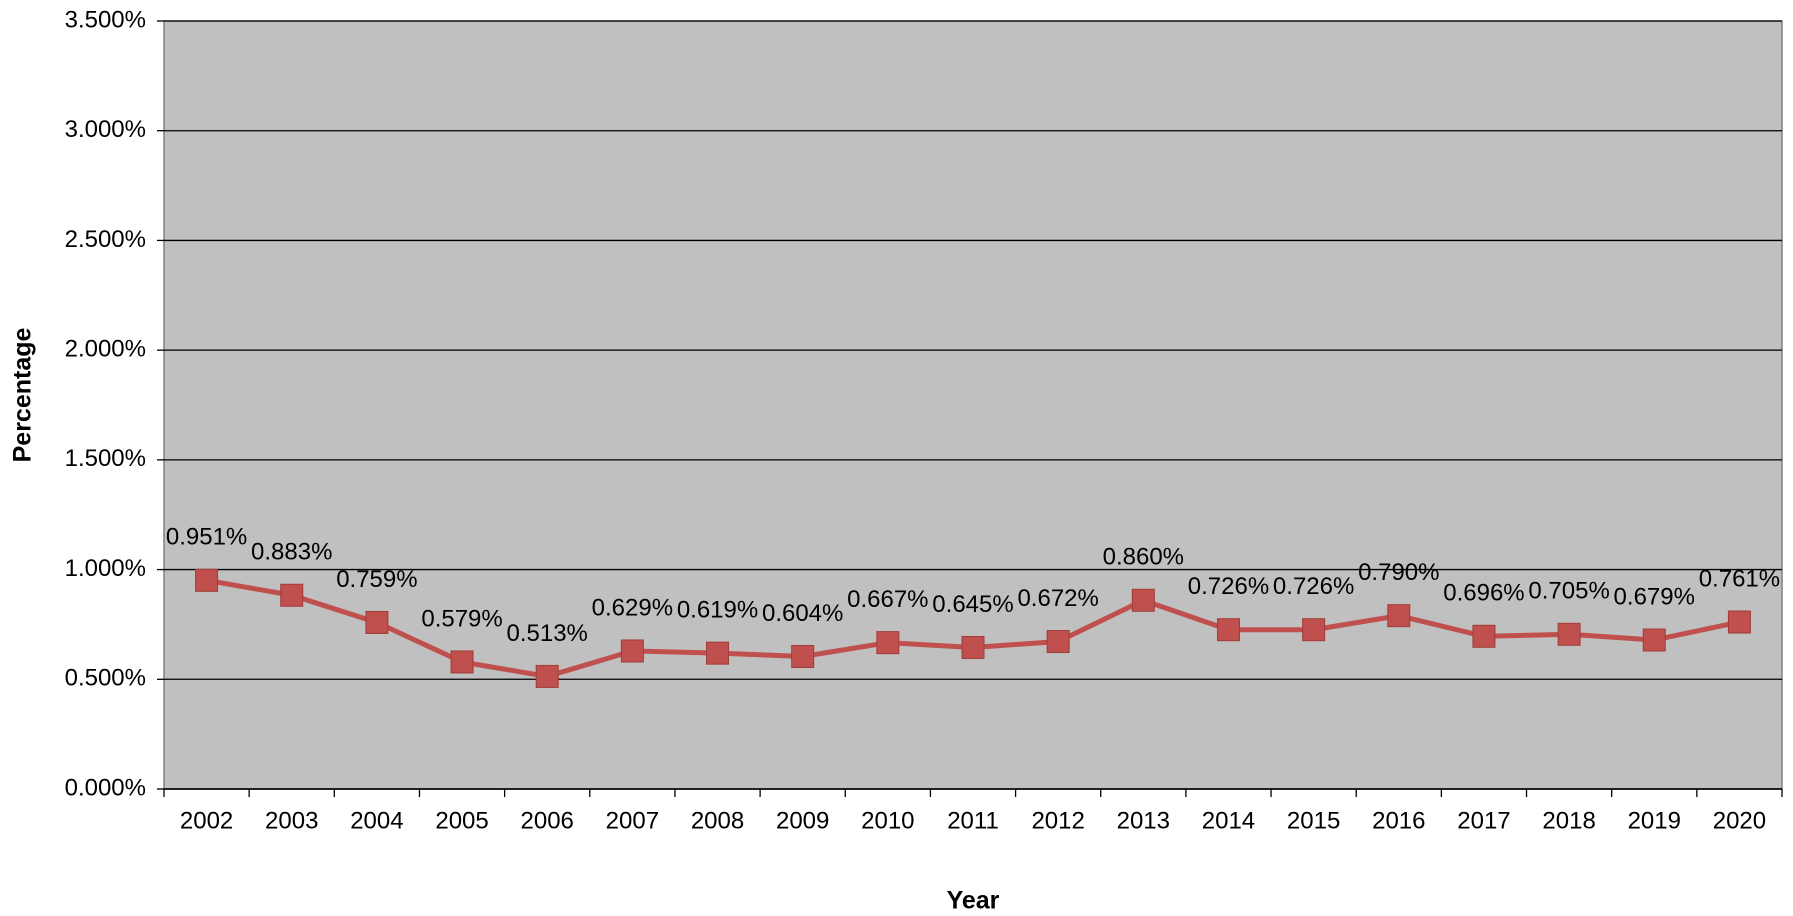 The image size is (1793, 916). What do you see at coordinates (23, 395) in the screenshot?
I see `y-axis-title: Percentage` at bounding box center [23, 395].